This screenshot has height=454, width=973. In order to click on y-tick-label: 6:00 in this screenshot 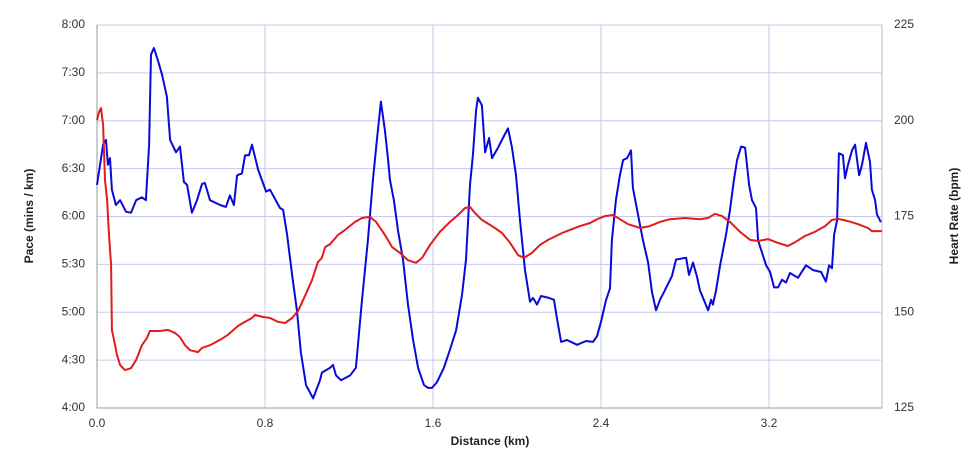, I will do `click(74, 216)`.